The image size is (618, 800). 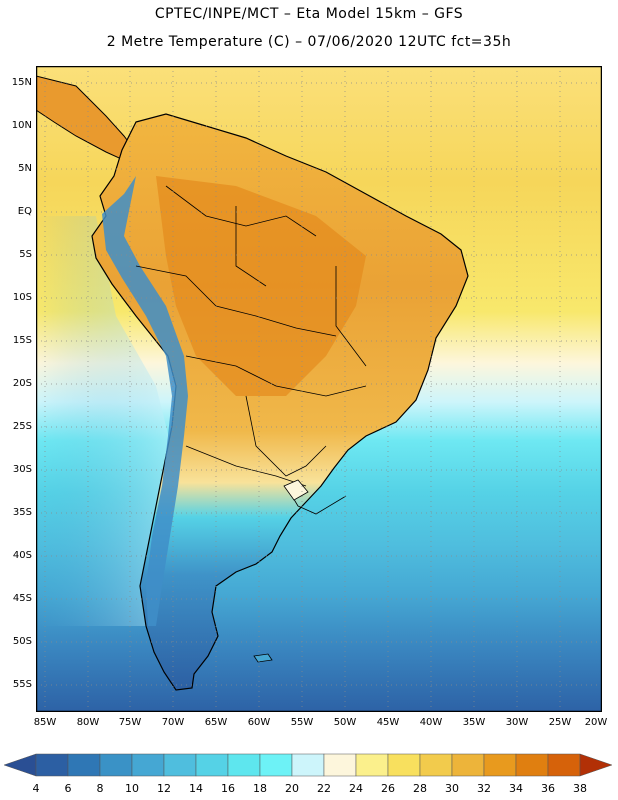 I want to click on colorbar-label: 24, so click(x=356, y=788).